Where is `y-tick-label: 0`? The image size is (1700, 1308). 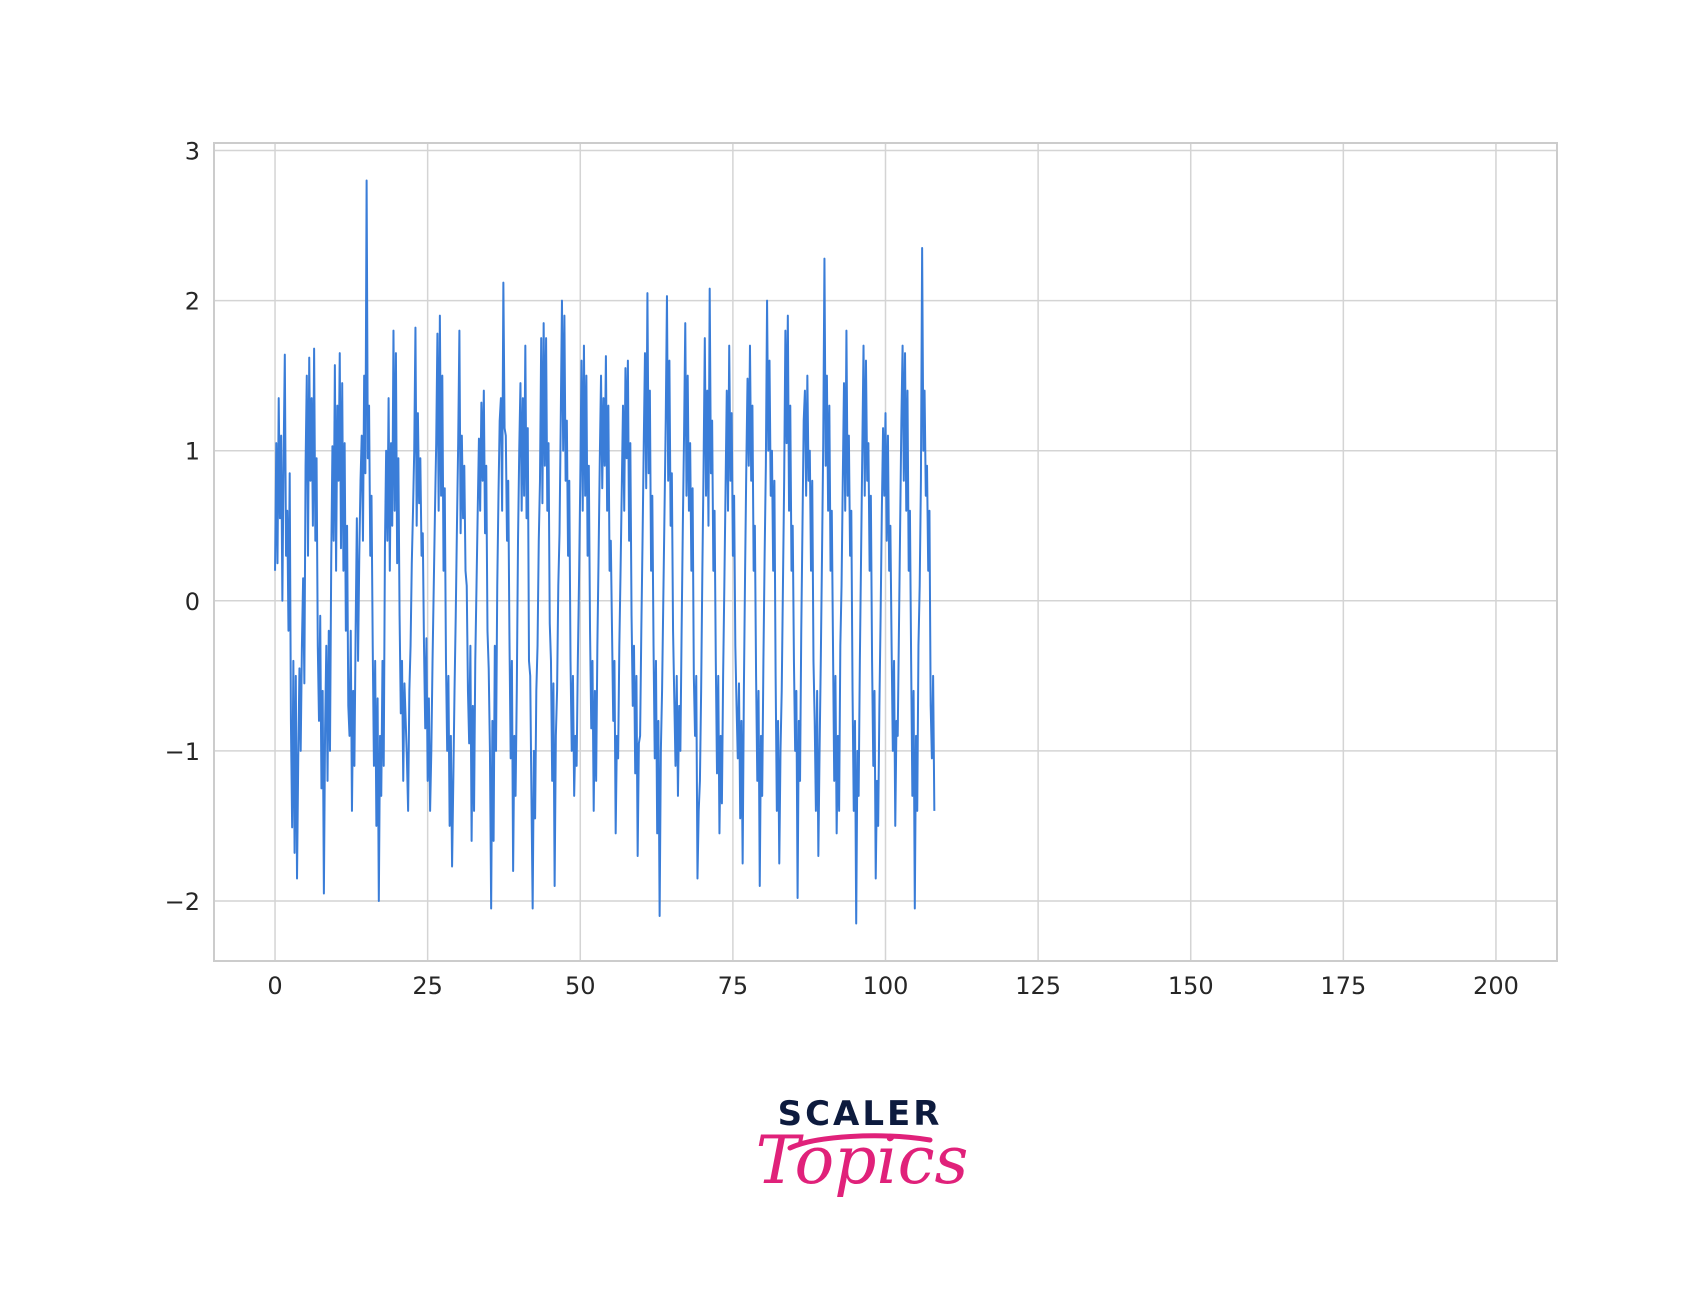
y-tick-label: 0 is located at coordinates (192, 602).